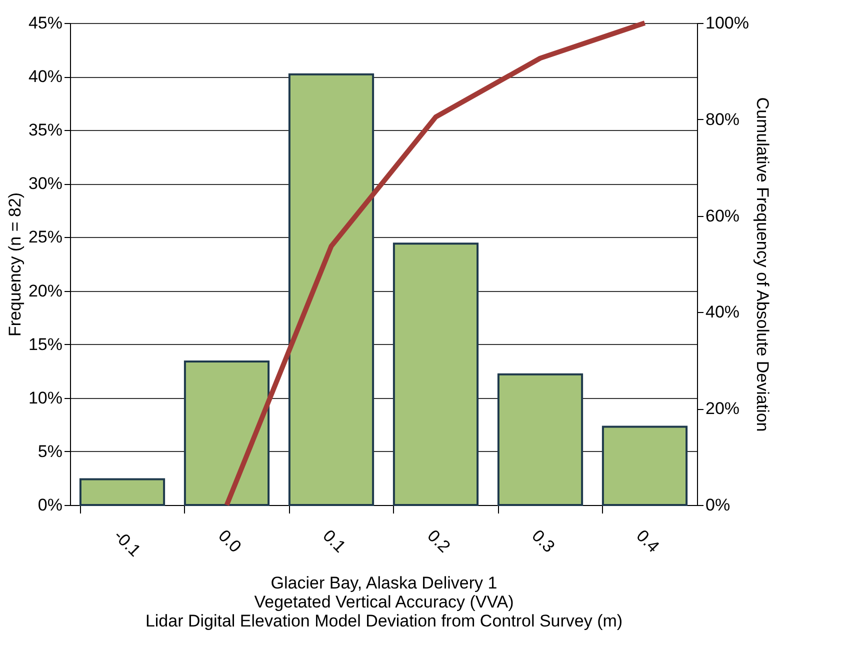 The width and height of the screenshot is (855, 666). Describe the element at coordinates (727, 23) in the screenshot. I see `y2-tick-label: 100%` at that location.